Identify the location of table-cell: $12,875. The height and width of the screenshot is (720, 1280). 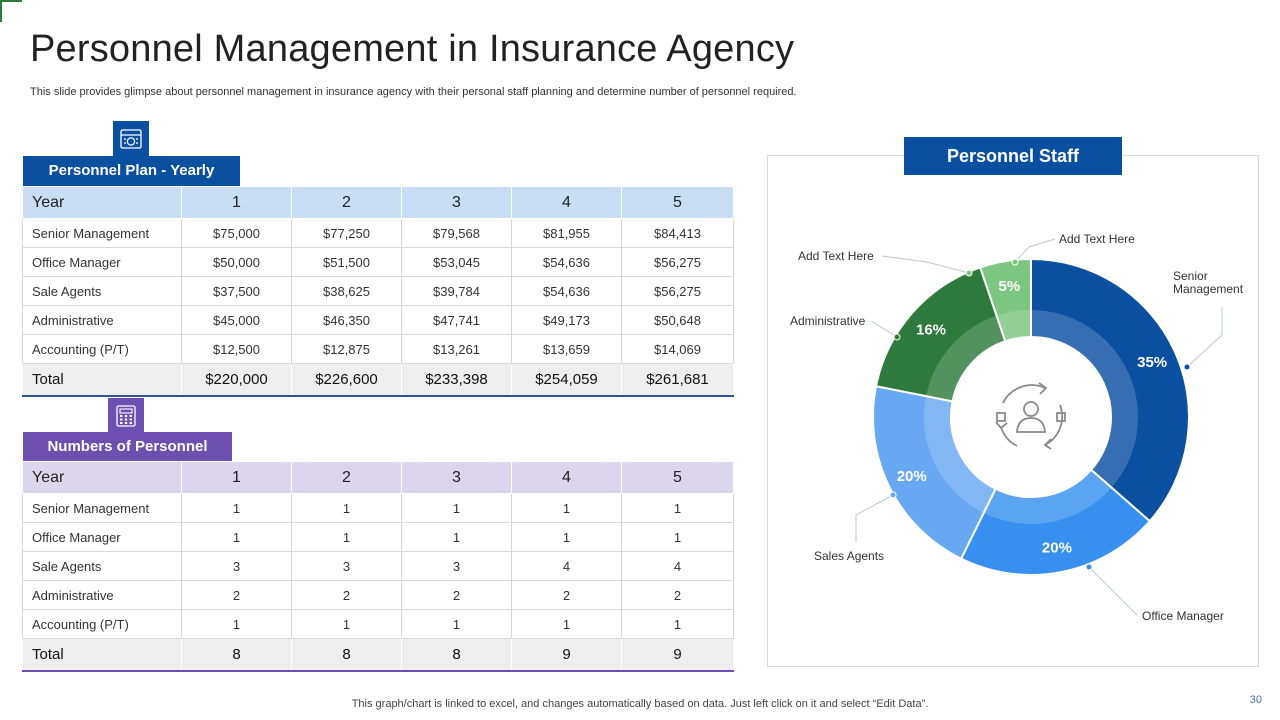
(346, 349).